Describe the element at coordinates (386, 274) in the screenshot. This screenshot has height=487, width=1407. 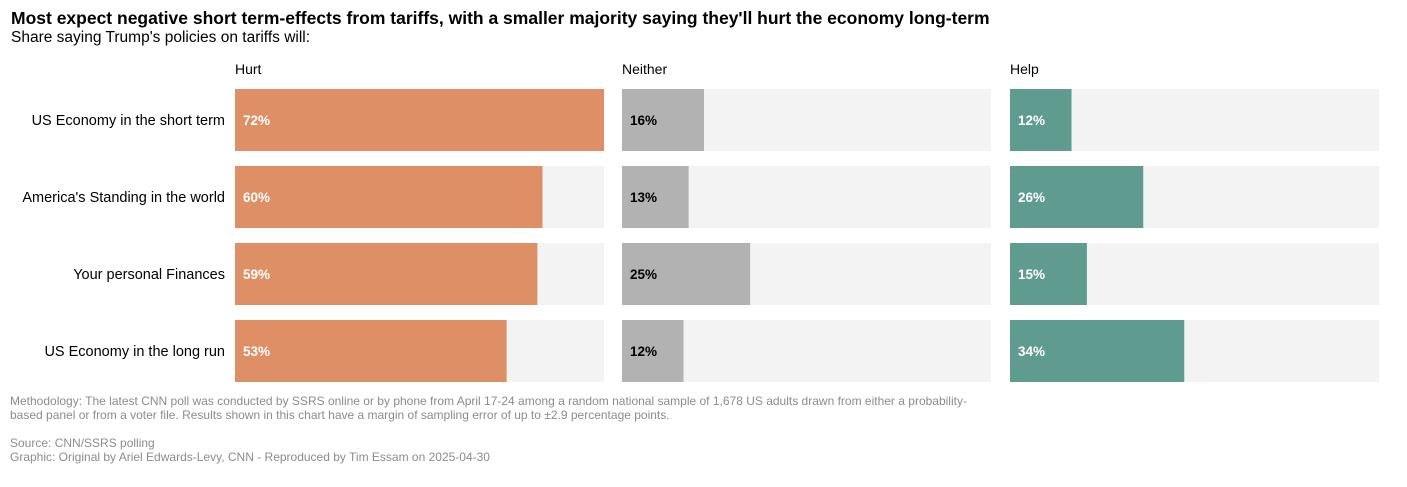
I see `bar-hurt-your-personal-finances` at that location.